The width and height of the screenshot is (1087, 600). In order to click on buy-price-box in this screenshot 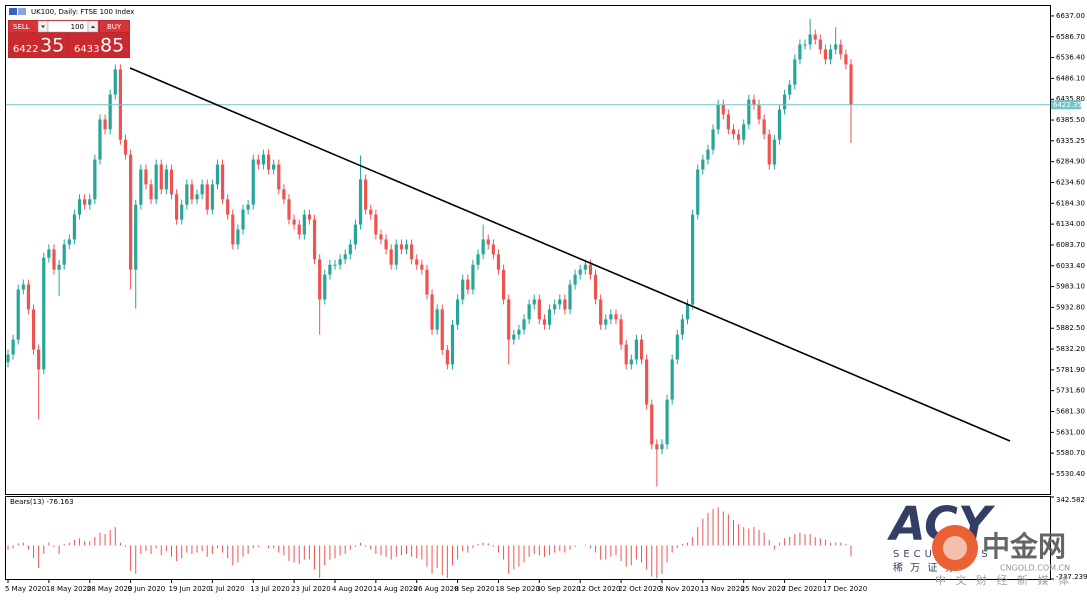, I will do `click(99, 45)`.